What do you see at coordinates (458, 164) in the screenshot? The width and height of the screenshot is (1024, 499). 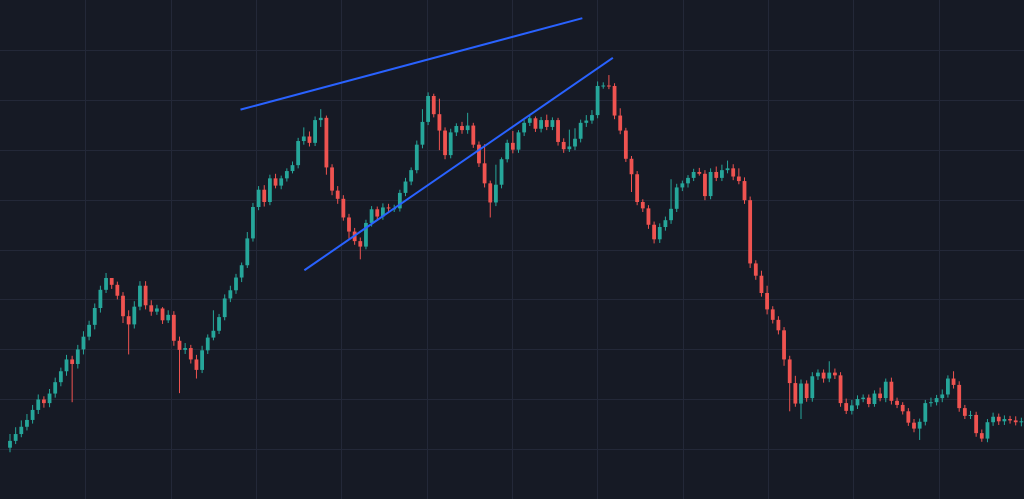 I see `lower-trendline` at bounding box center [458, 164].